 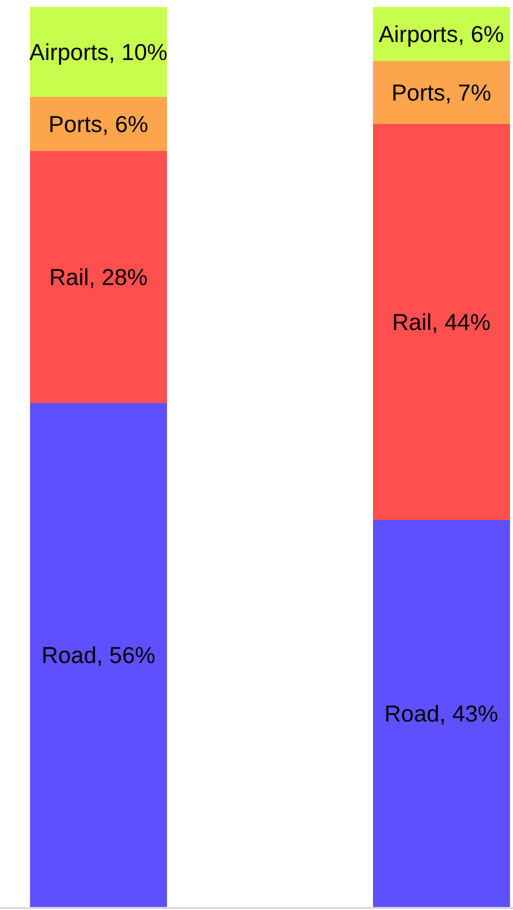 I want to click on data-label: Rail, 44%, so click(x=441, y=322).